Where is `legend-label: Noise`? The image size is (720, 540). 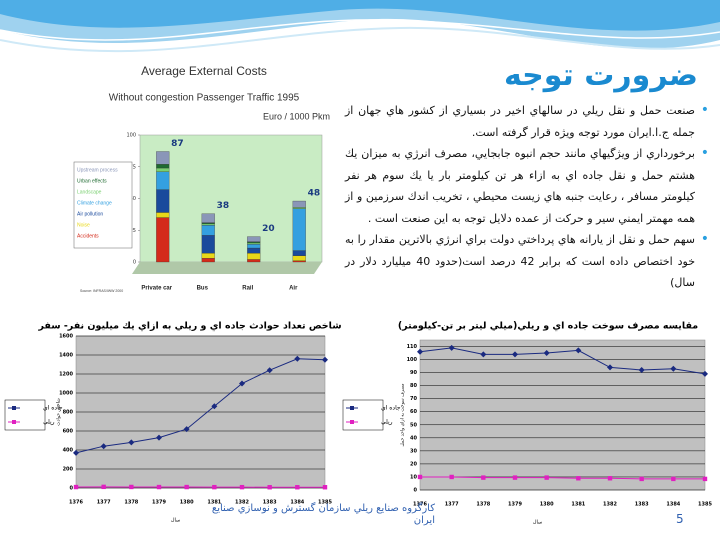
legend-label: Noise is located at coordinates (83, 225).